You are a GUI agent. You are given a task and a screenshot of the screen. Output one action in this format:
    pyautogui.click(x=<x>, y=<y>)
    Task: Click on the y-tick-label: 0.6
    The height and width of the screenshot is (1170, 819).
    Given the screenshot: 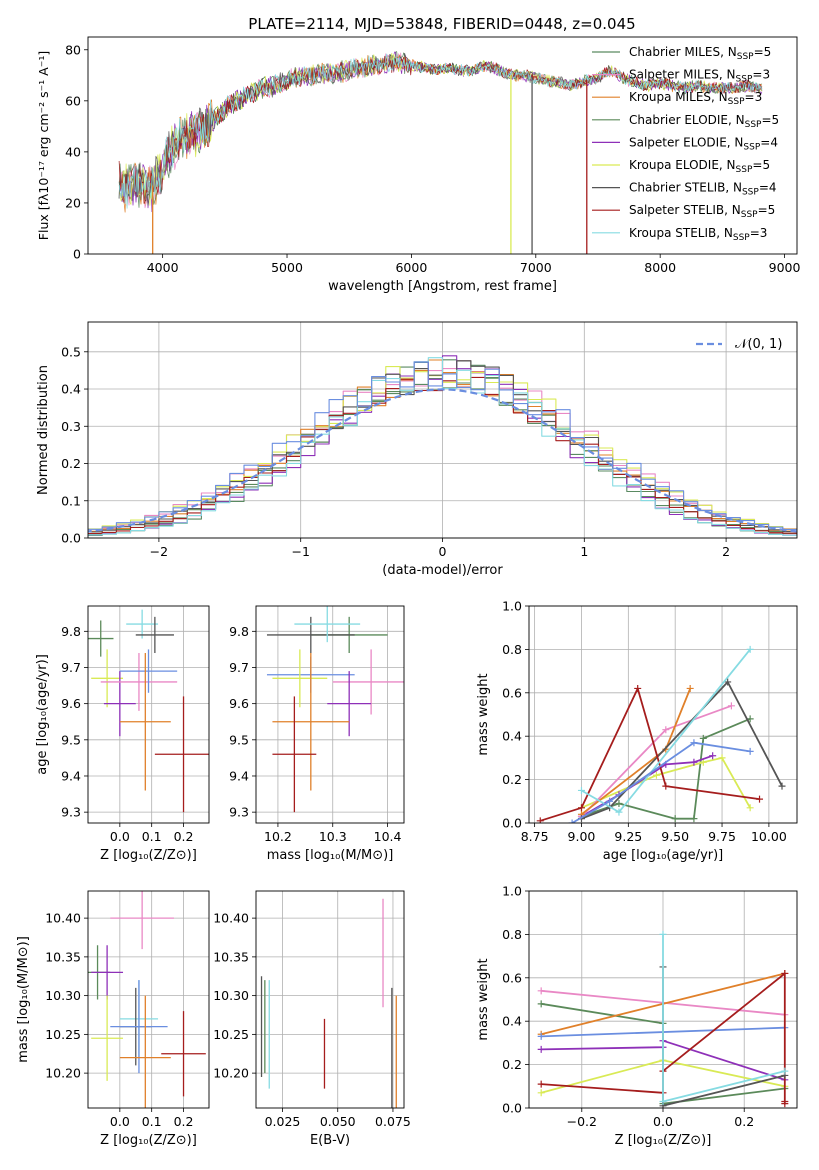 What is the action you would take?
    pyautogui.click(x=512, y=977)
    